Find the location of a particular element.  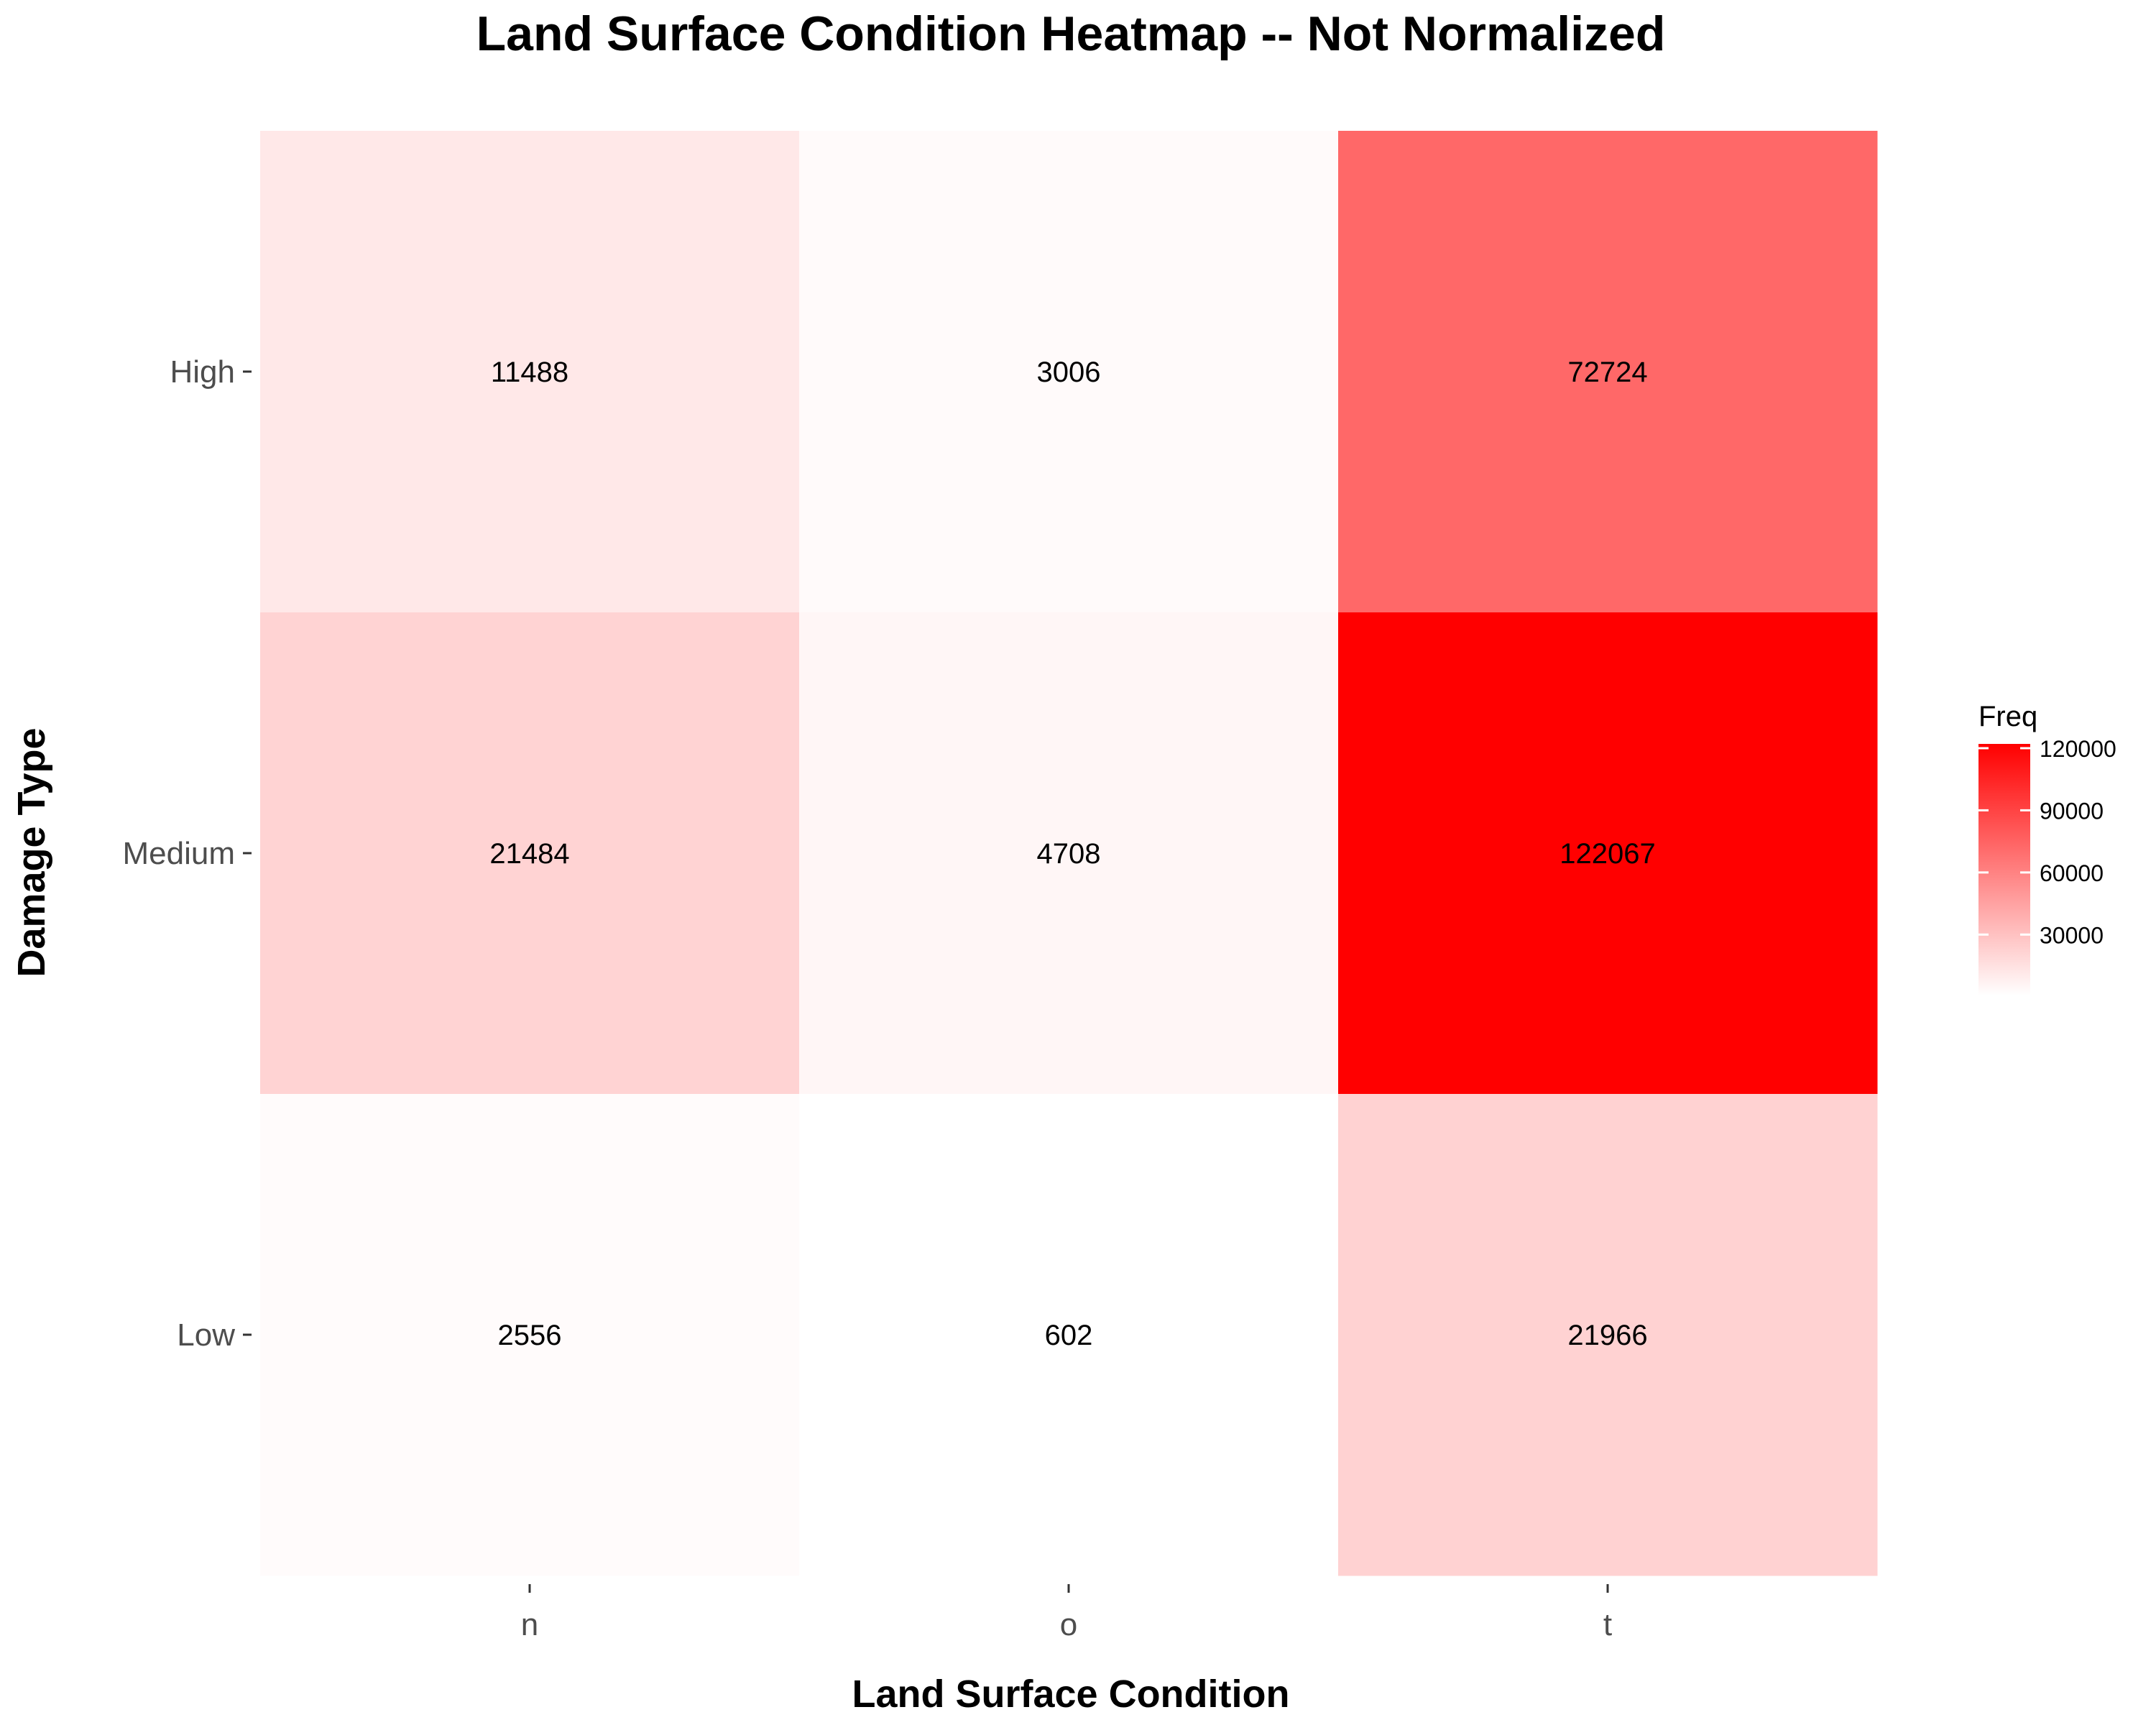

y-tick-label: Medium is located at coordinates (179, 853).